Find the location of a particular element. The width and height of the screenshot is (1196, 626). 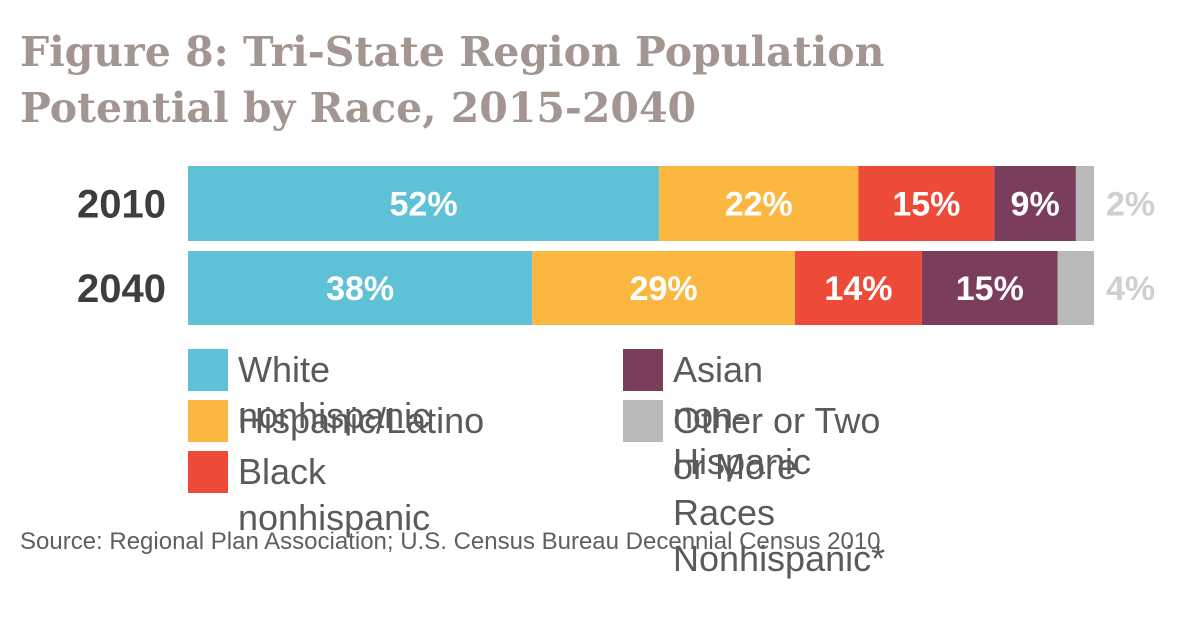

data-label-2010-0: 52% is located at coordinates (424, 205).